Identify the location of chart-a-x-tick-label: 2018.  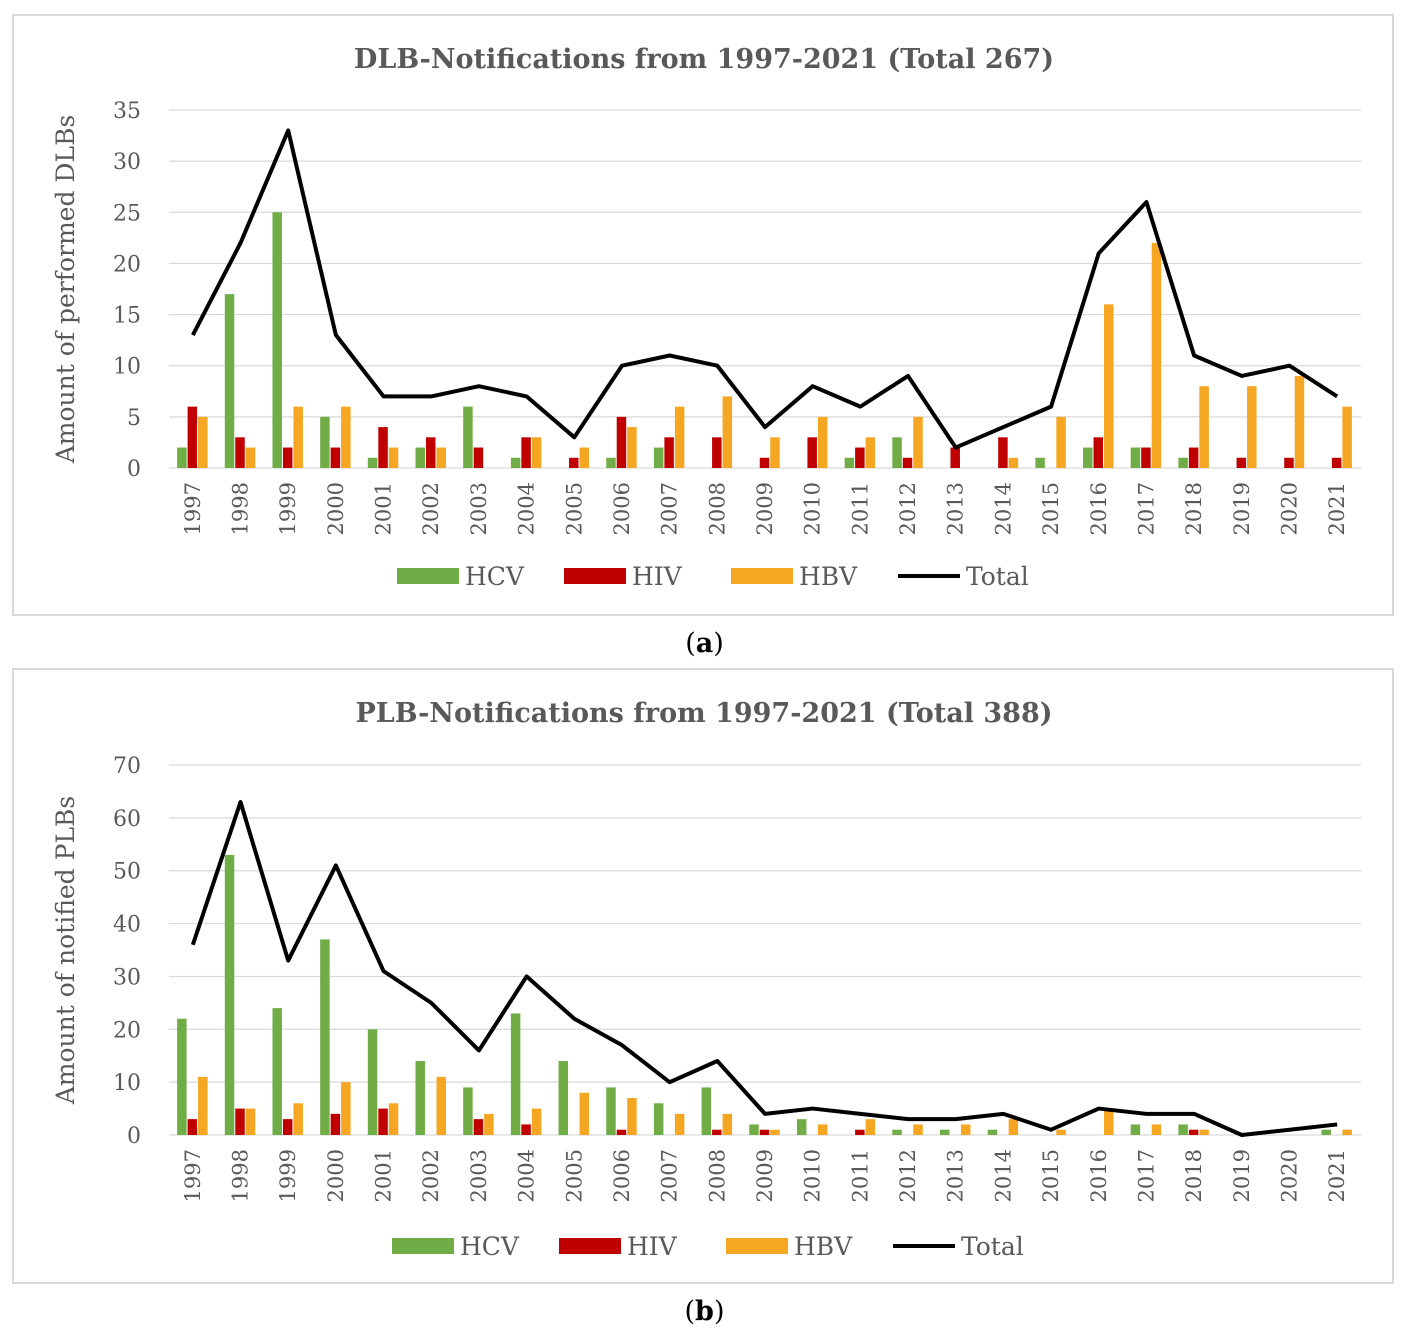
(1194, 508).